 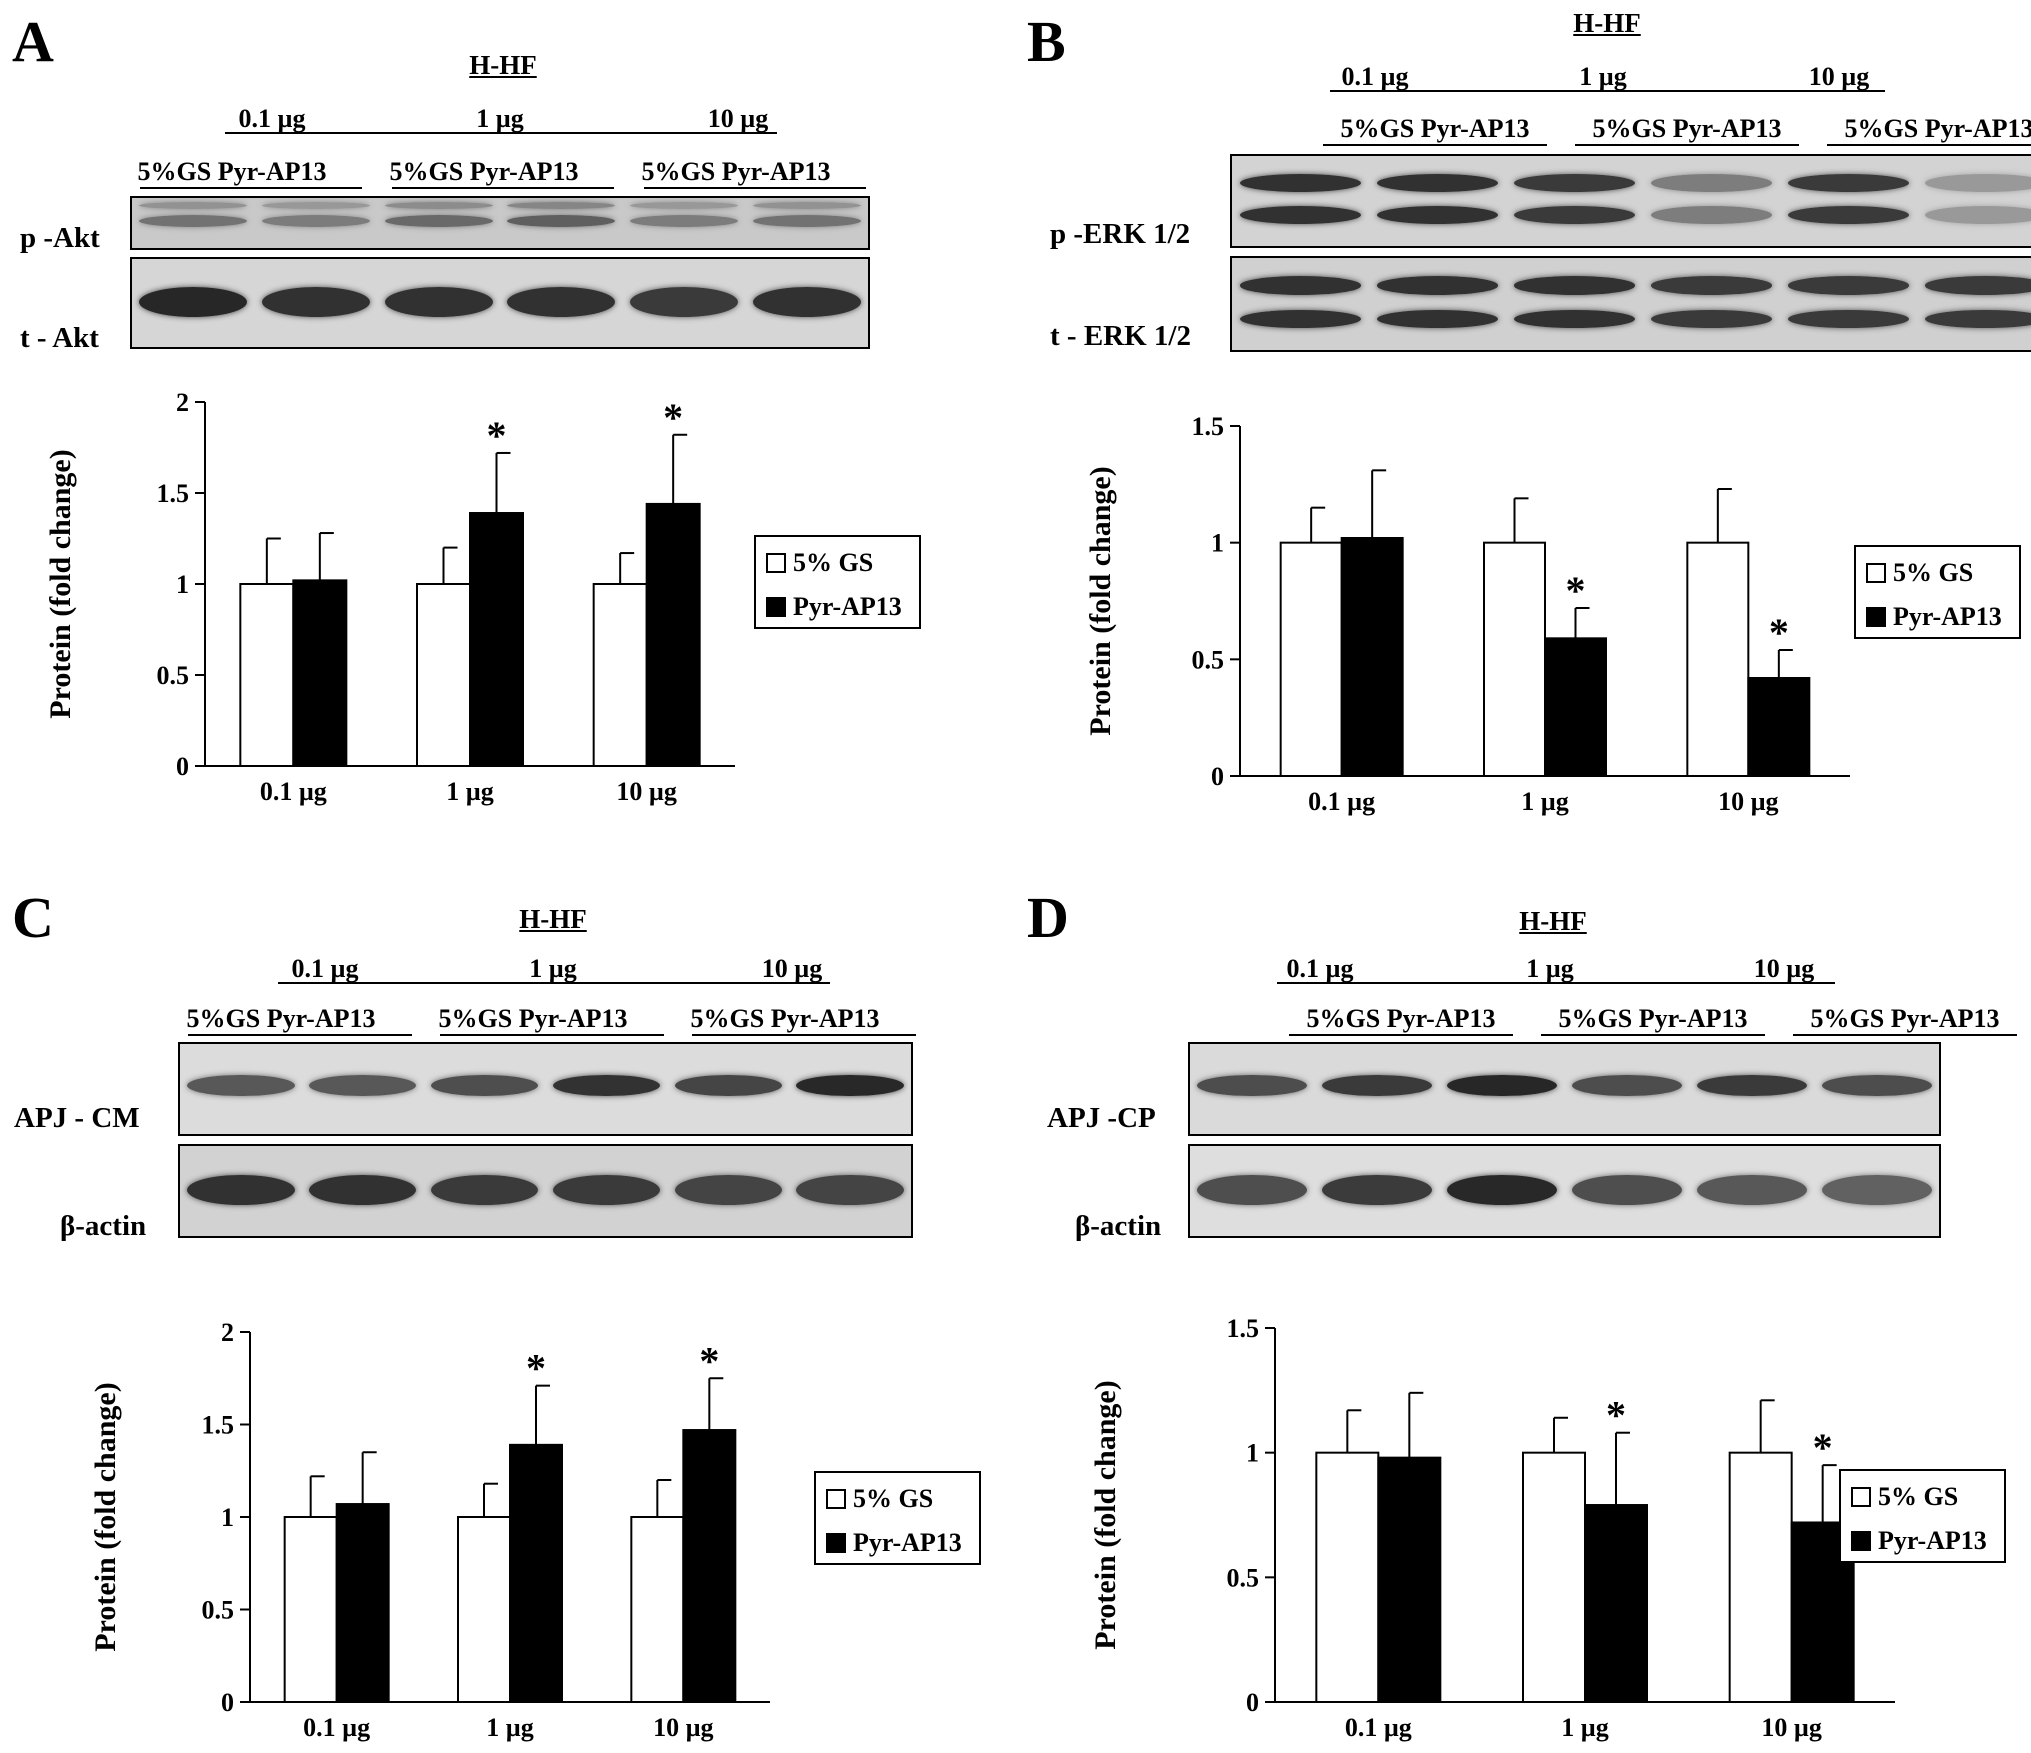 I want to click on dose-label-0: 0.1 µg, so click(x=1375, y=76).